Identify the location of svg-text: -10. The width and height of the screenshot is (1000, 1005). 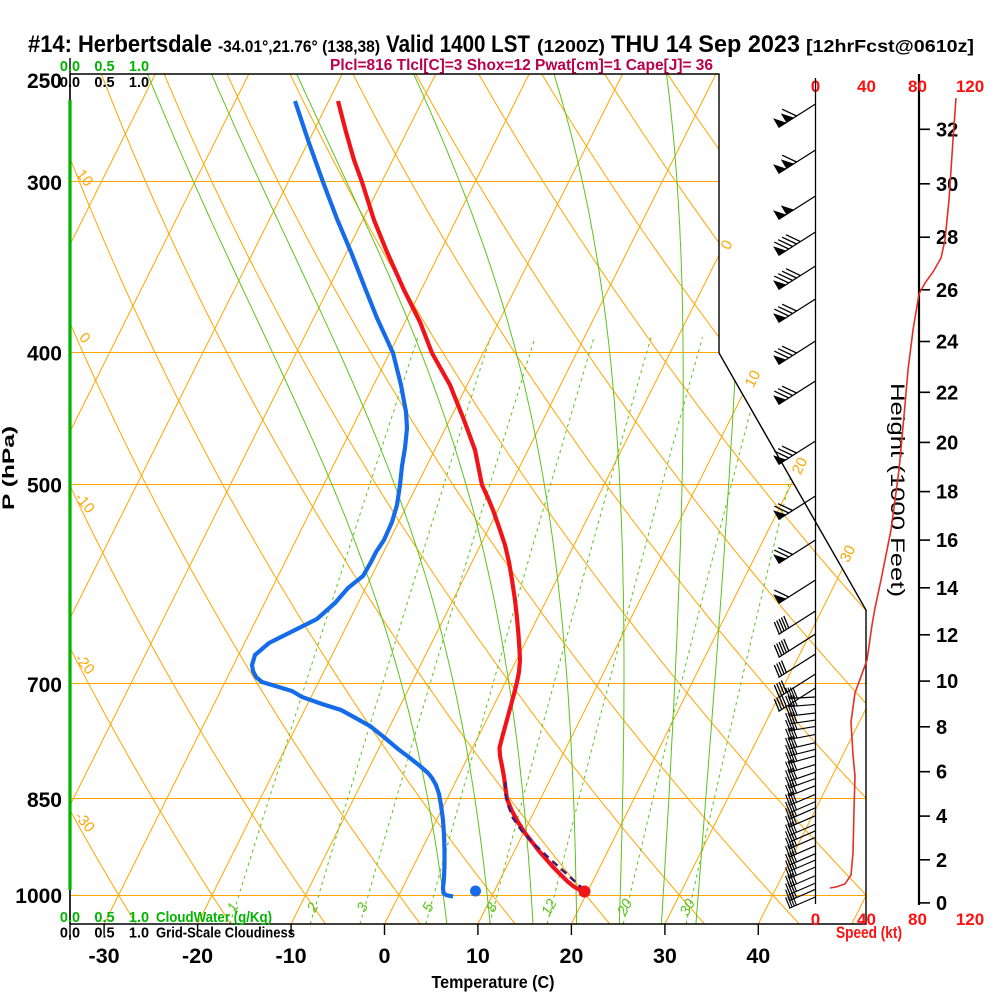
(291, 956).